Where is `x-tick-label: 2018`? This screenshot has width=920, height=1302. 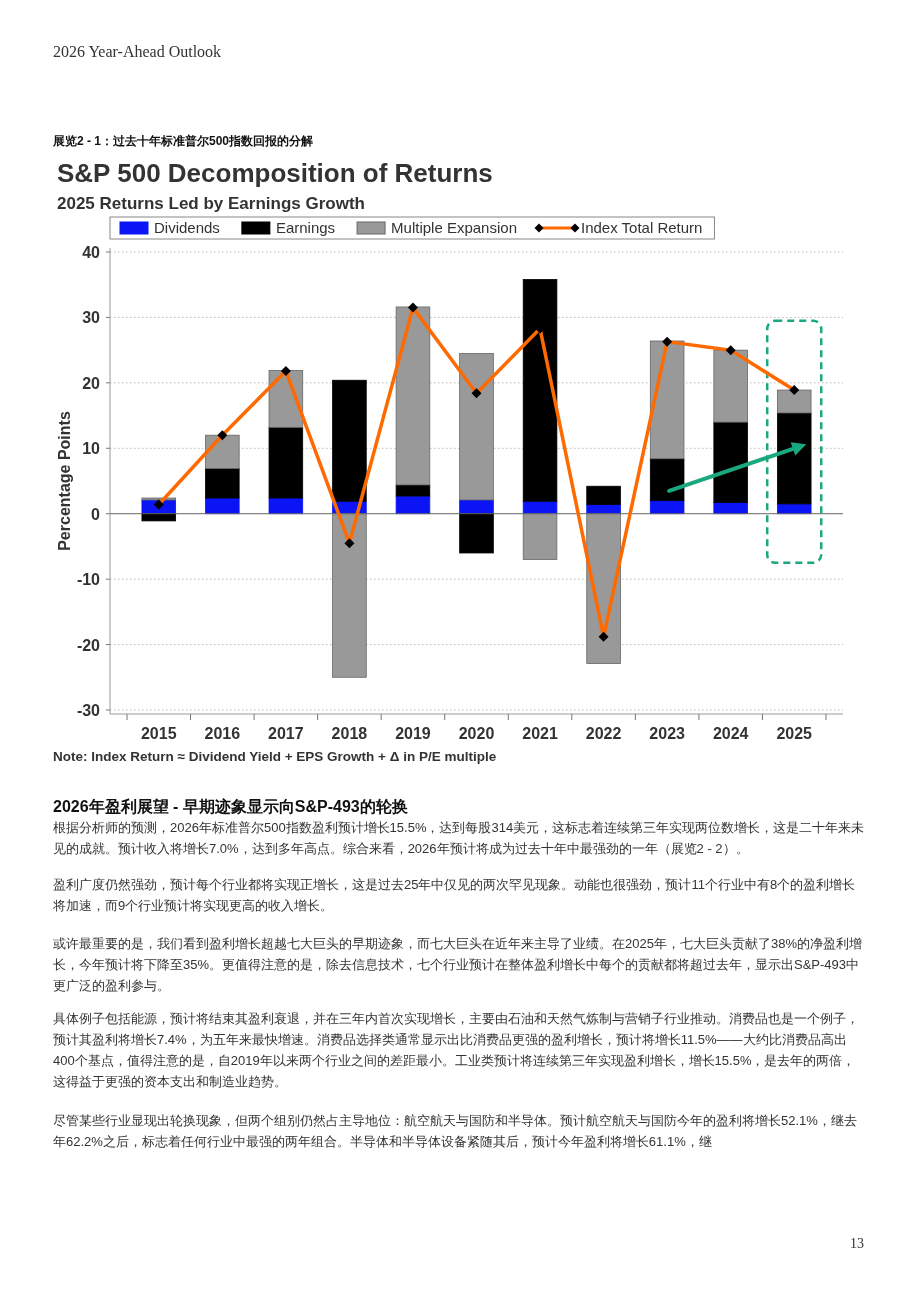
x-tick-label: 2018 is located at coordinates (349, 733).